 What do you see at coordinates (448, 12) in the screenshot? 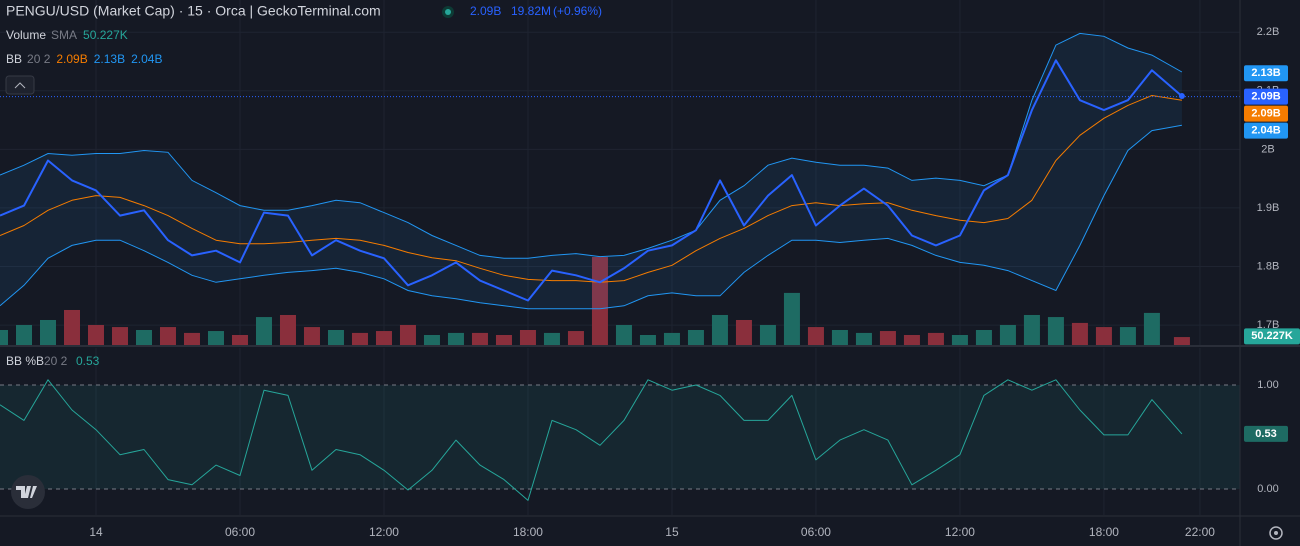
I see `status-dot-inner` at bounding box center [448, 12].